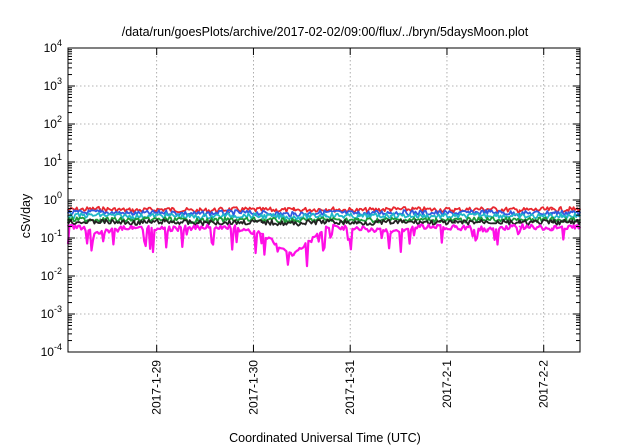  What do you see at coordinates (51, 274) in the screenshot?
I see `y-tick-label: 10⁻²` at bounding box center [51, 274].